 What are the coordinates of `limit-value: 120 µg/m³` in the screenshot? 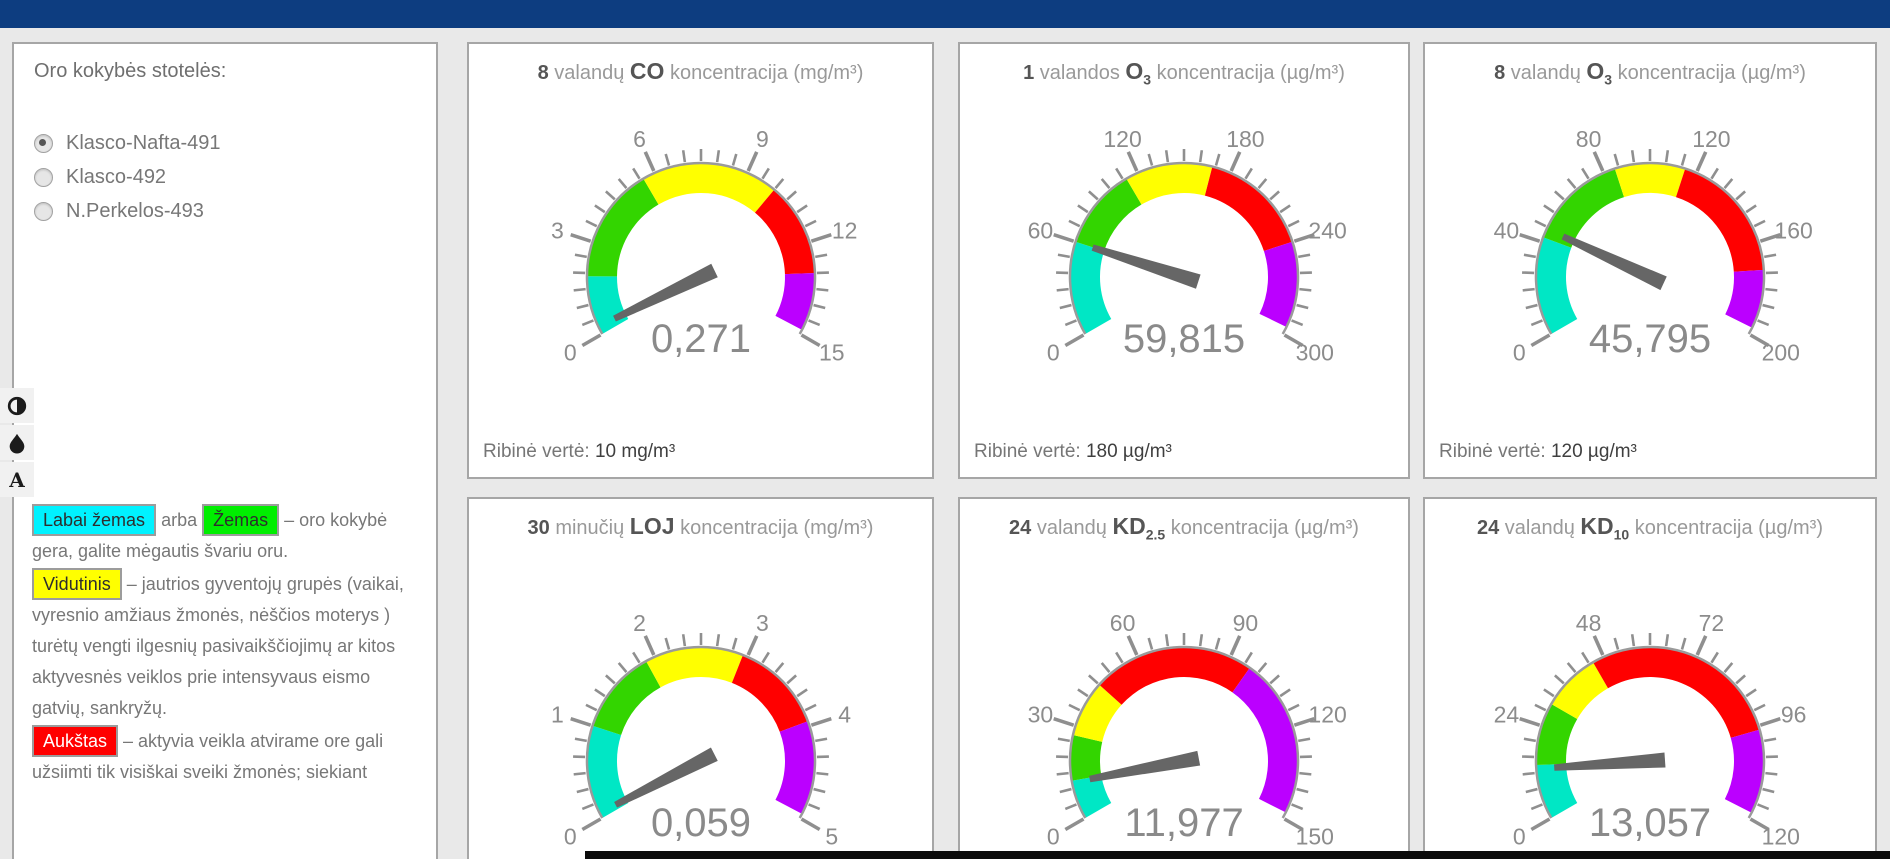 It's located at (1593, 451).